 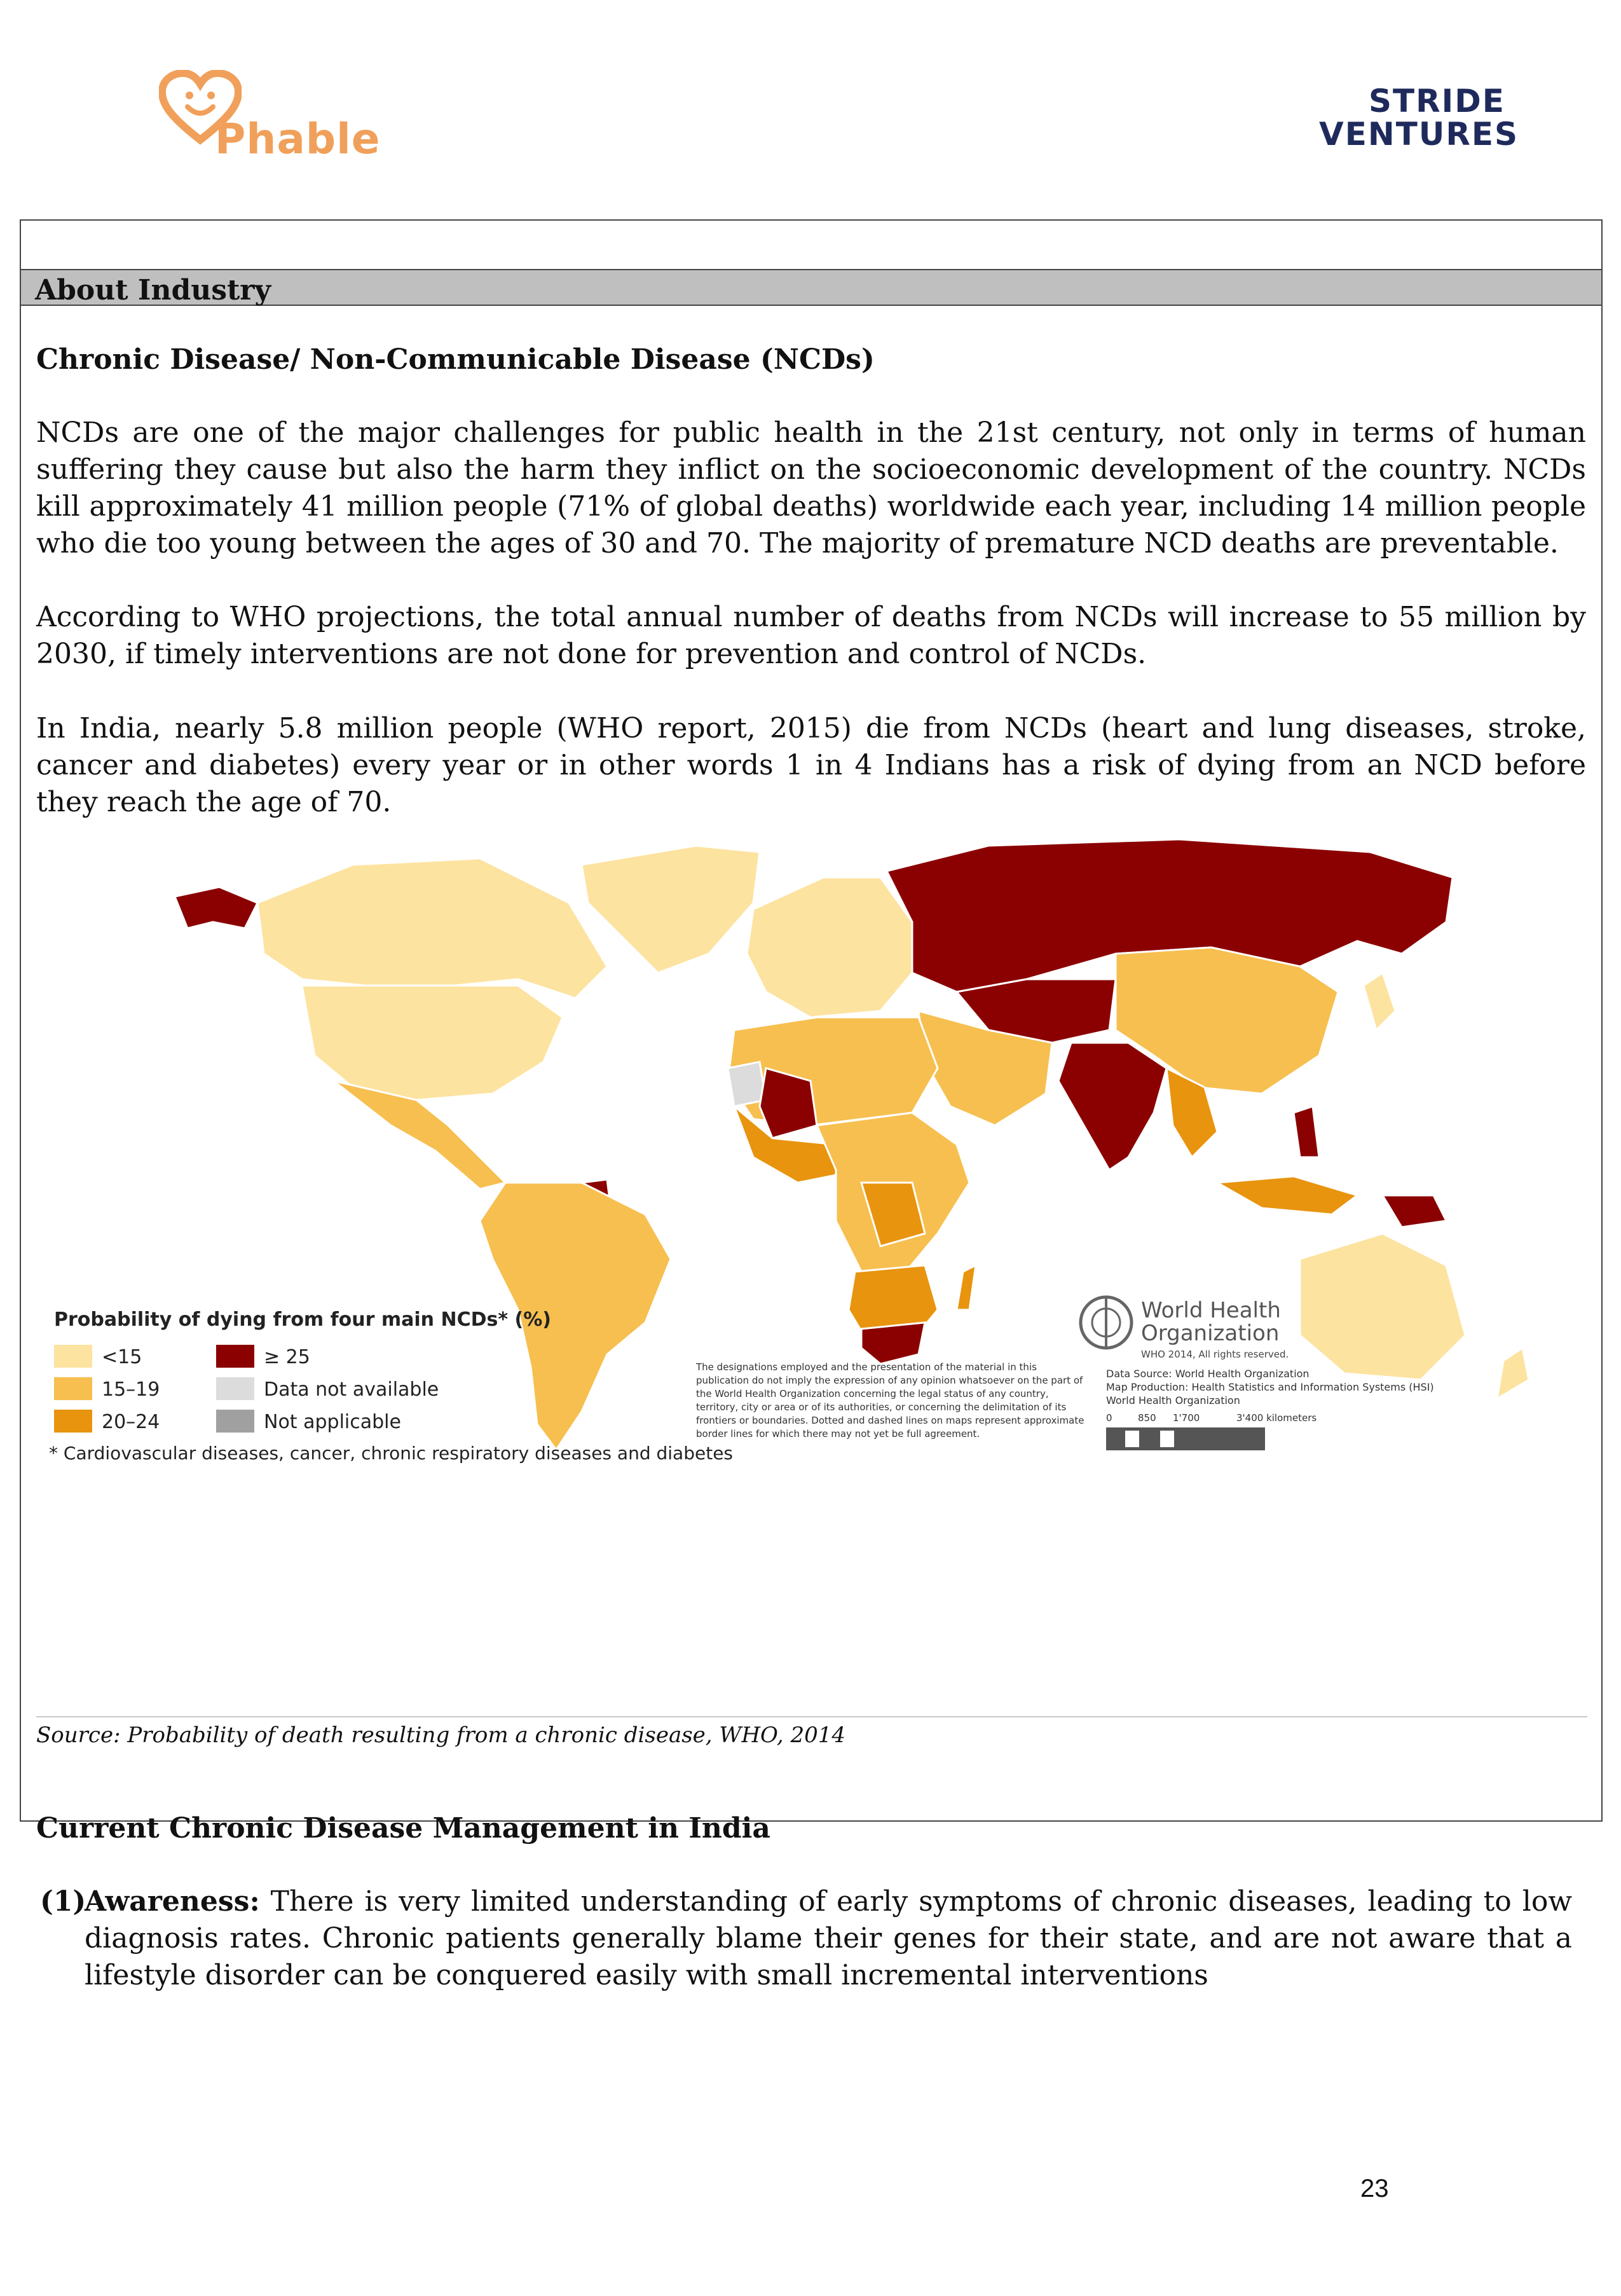 I want to click on legend-item-15-19: 15–19, so click(x=107, y=1389).